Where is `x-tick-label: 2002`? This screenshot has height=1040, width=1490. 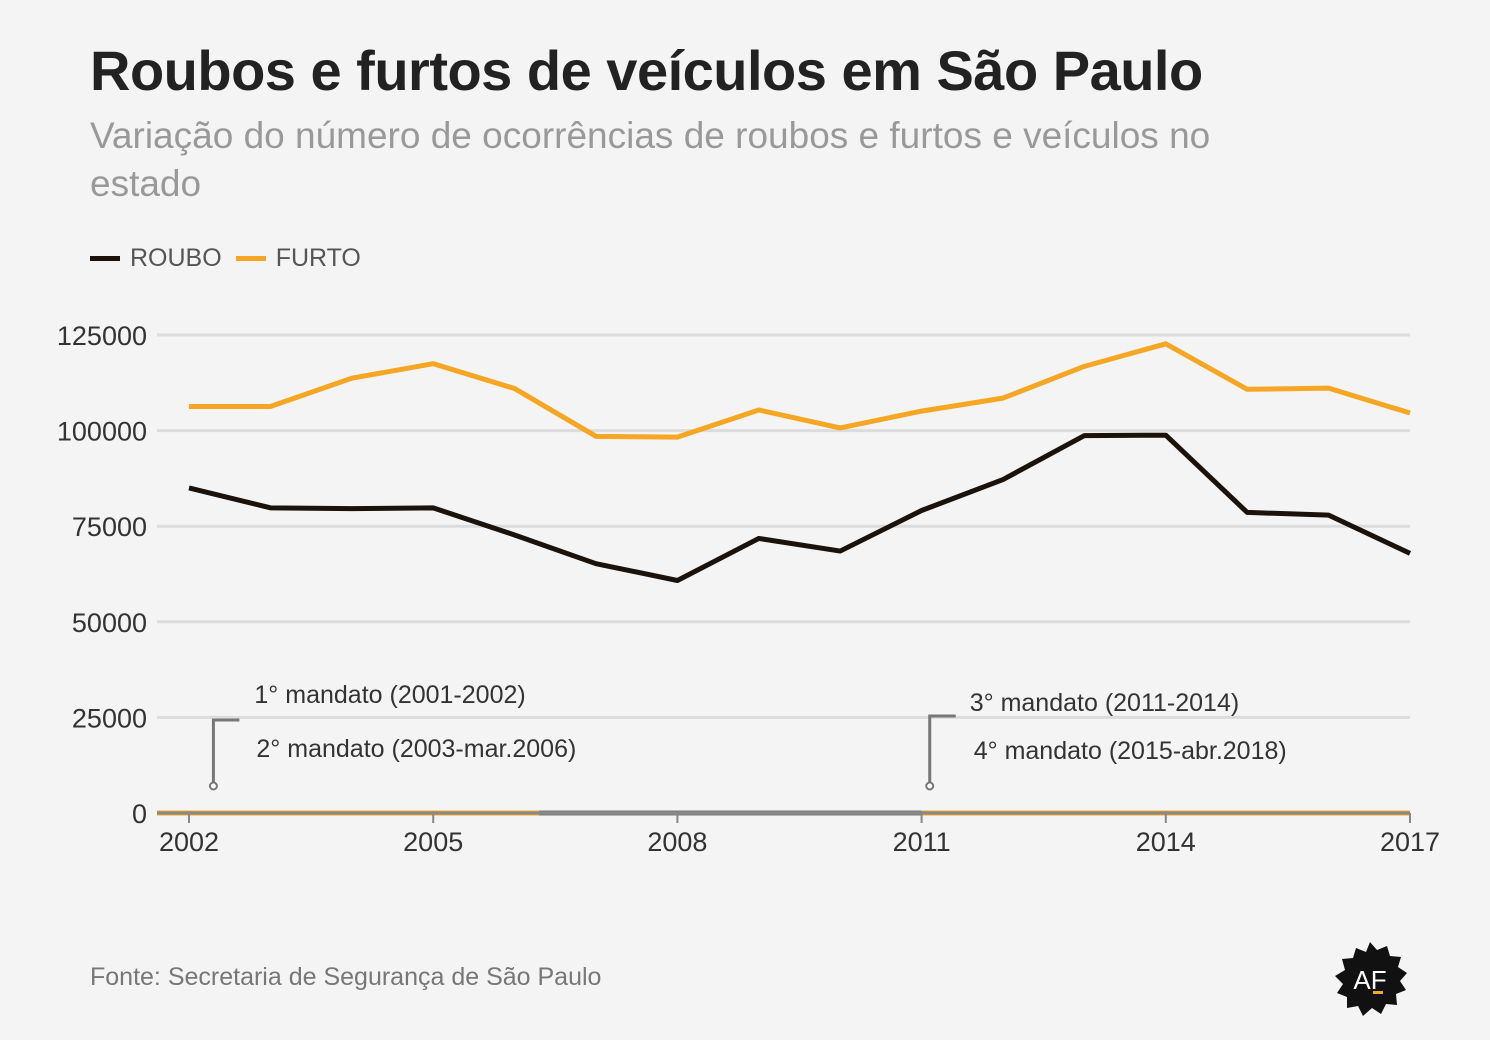 x-tick-label: 2002 is located at coordinates (189, 842).